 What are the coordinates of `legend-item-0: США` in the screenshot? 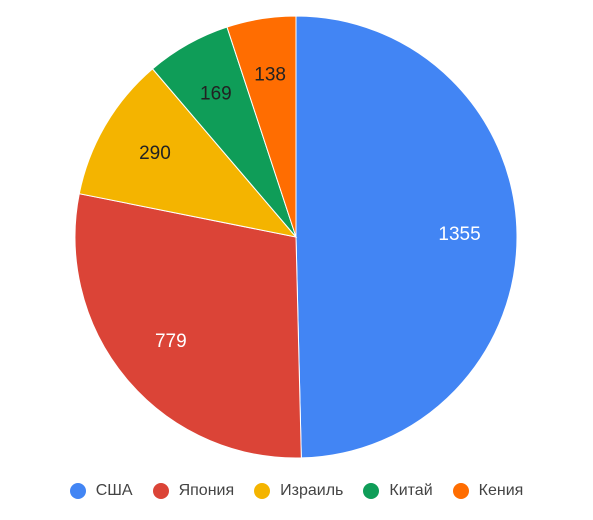 It's located at (101, 491).